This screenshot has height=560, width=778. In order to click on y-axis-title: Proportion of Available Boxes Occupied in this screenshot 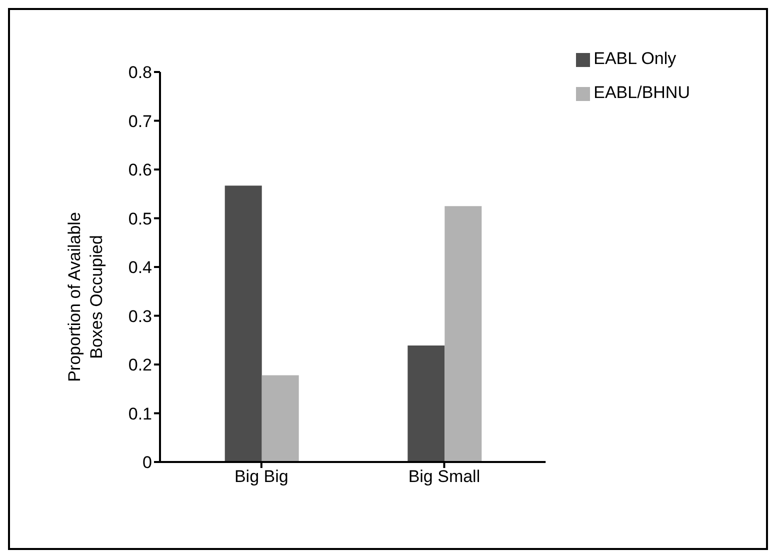, I will do `click(85, 297)`.